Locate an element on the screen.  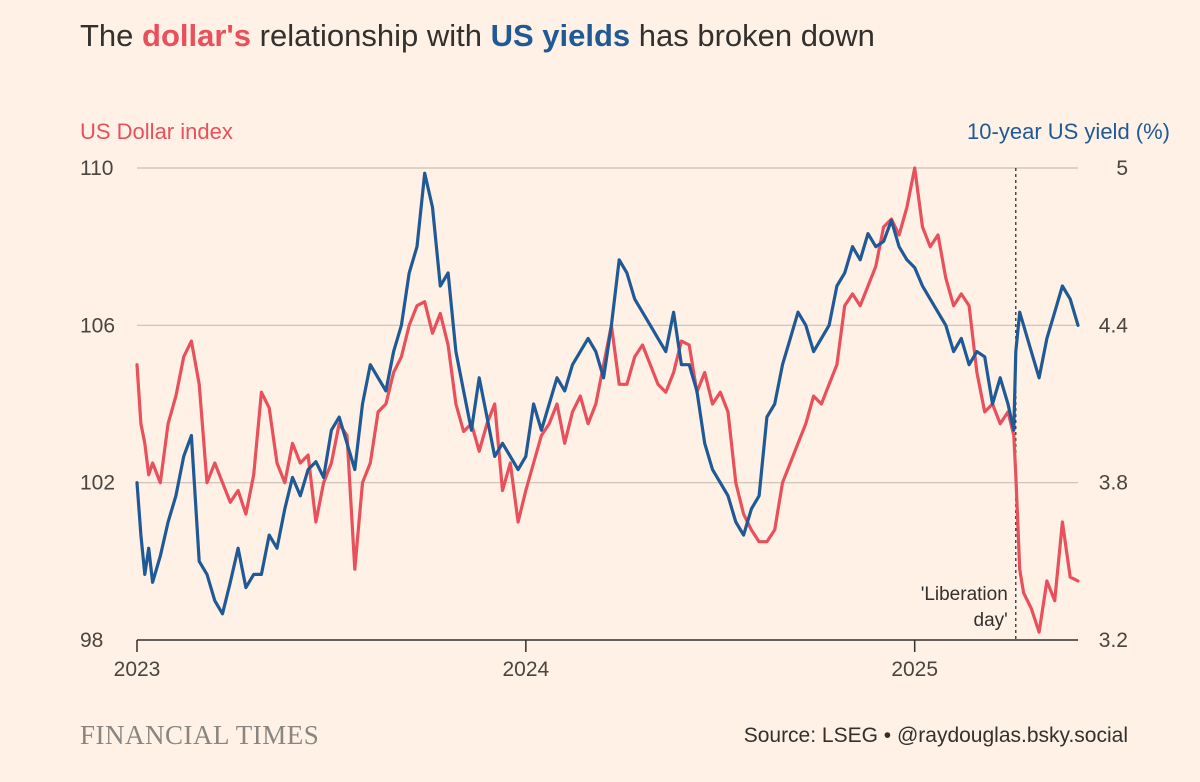
x-tick-label: 2023 is located at coordinates (137, 669).